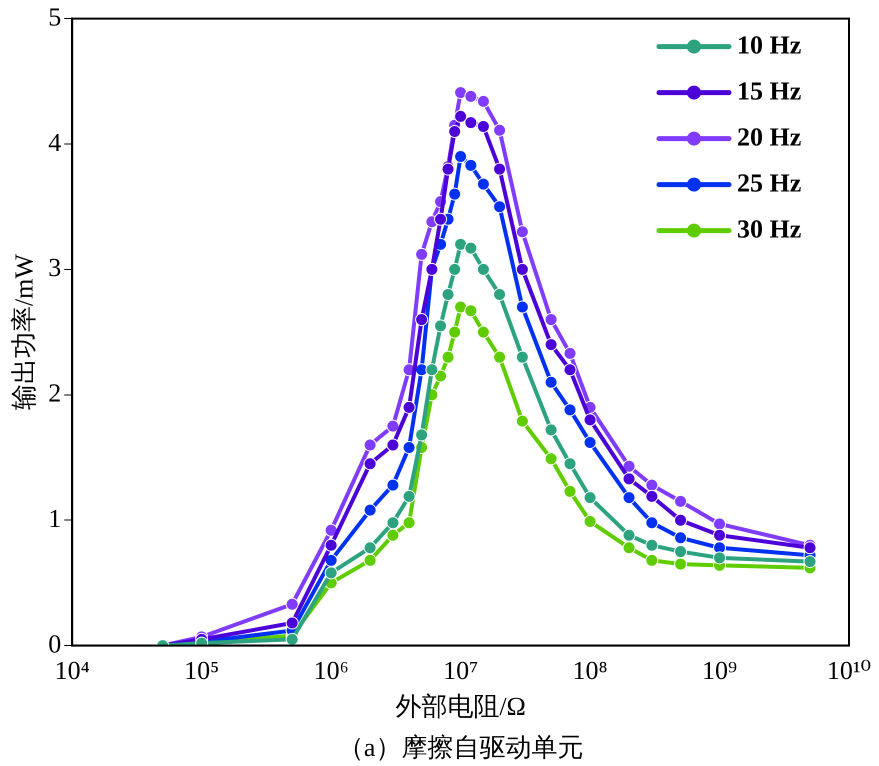 The width and height of the screenshot is (879, 766). I want to click on x-tick-label: 10⁷, so click(460, 671).